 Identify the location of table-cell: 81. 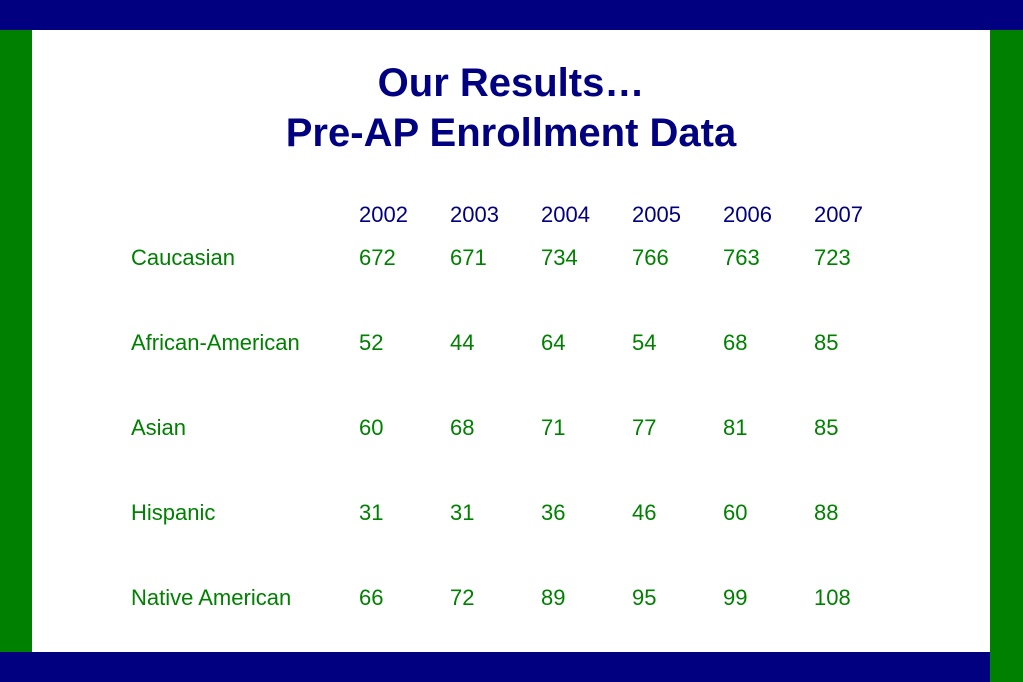
(735, 427).